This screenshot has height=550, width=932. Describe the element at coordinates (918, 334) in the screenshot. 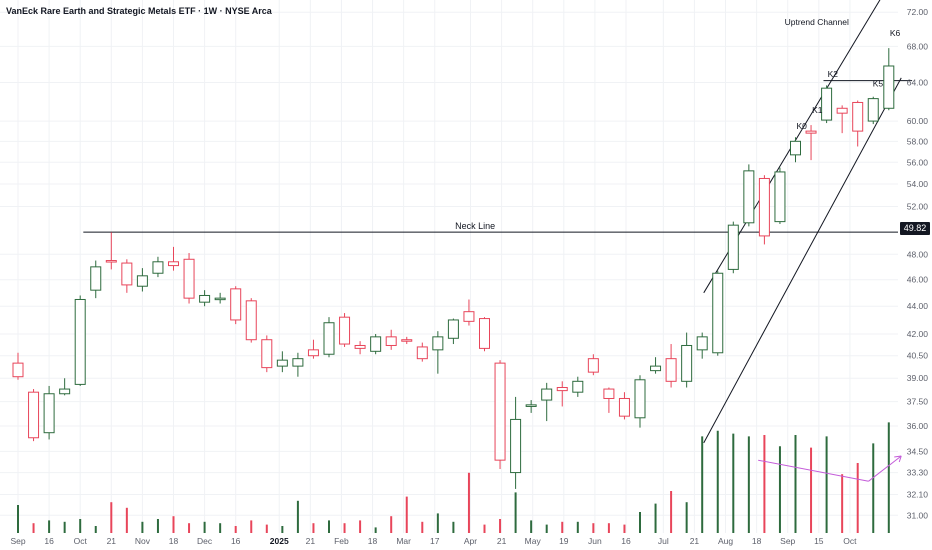

I see `price-tick-label: 42.00` at that location.